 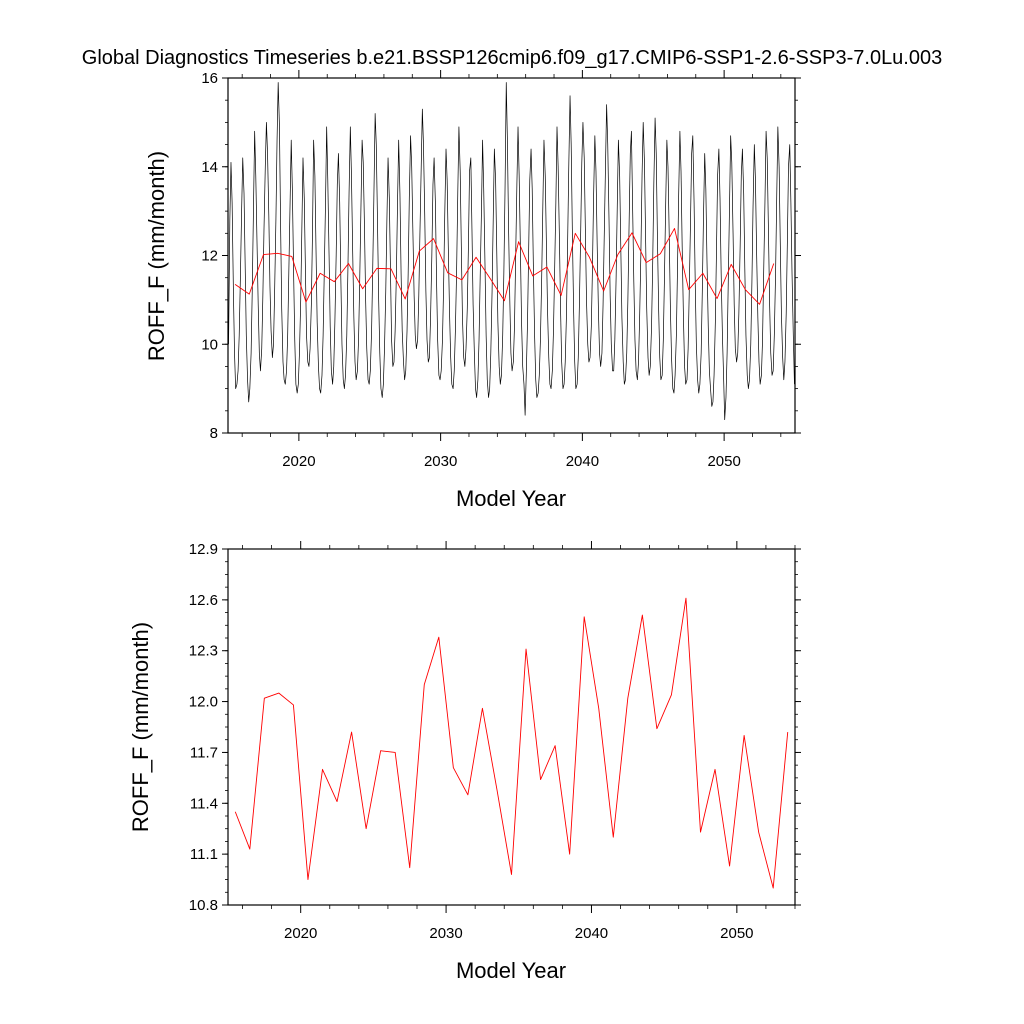 What do you see at coordinates (203, 600) in the screenshot?
I see `y-tick-label: 12.6` at bounding box center [203, 600].